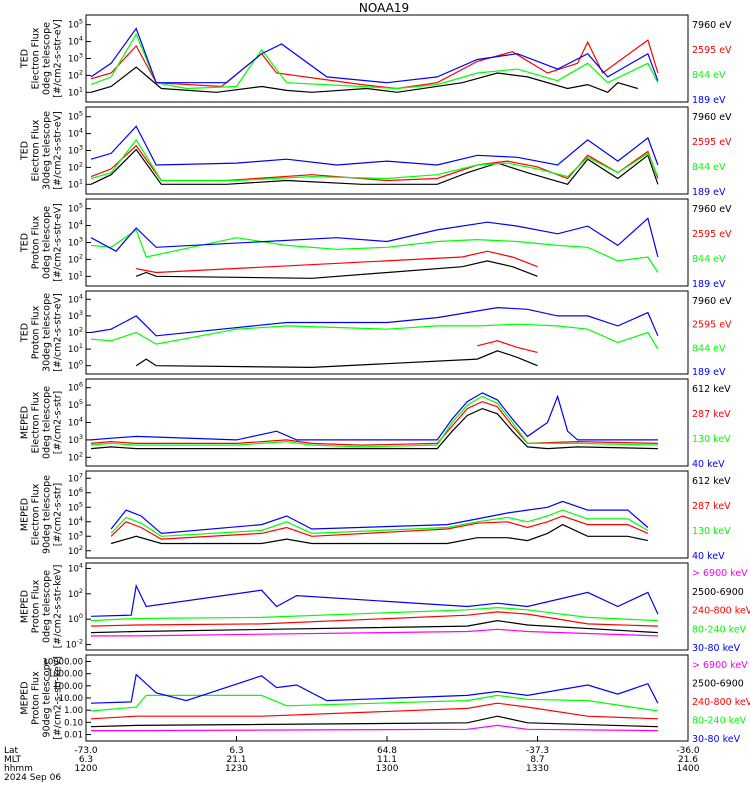 The width and height of the screenshot is (750, 800). Describe the element at coordinates (75, 618) in the screenshot. I see `y-tick-label: 10⁰` at that location.